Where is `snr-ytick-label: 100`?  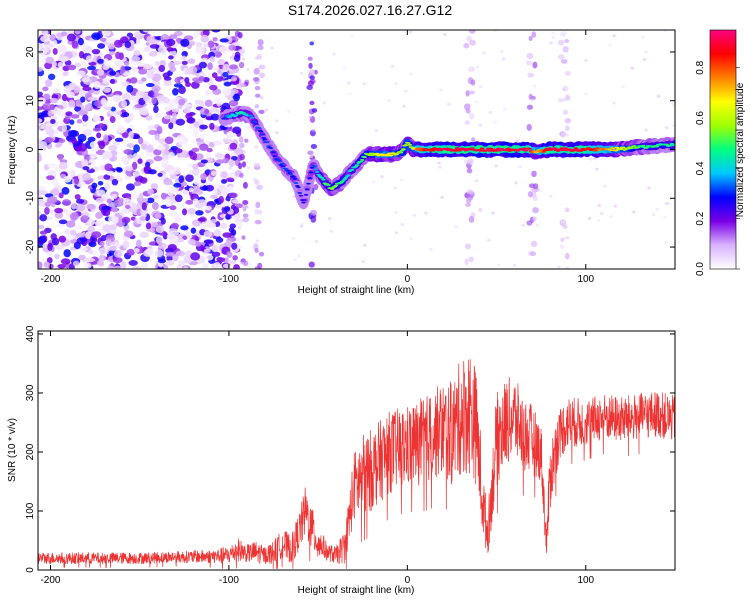 snr-ytick-label: 100 is located at coordinates (30, 510).